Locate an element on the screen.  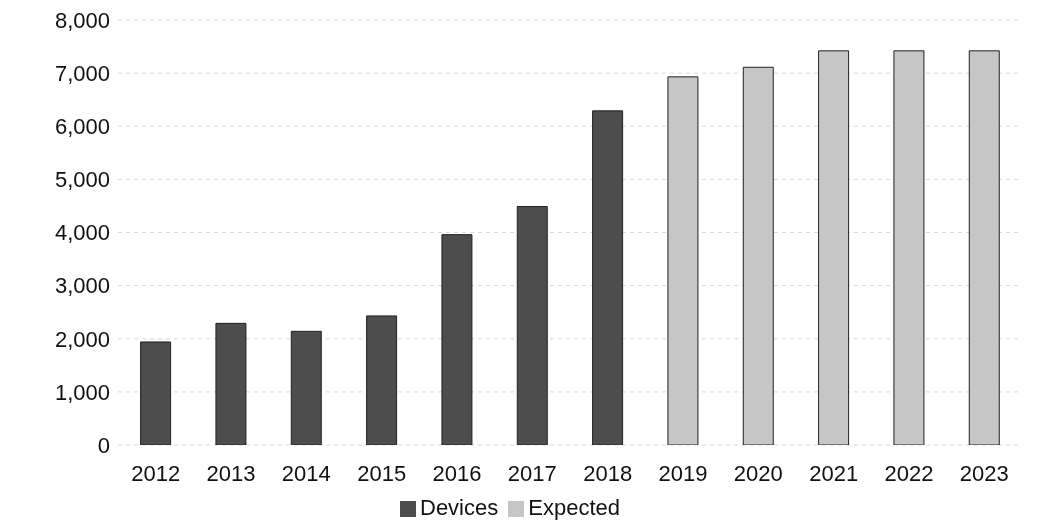
y-tick-label: 5,000 is located at coordinates (82, 180).